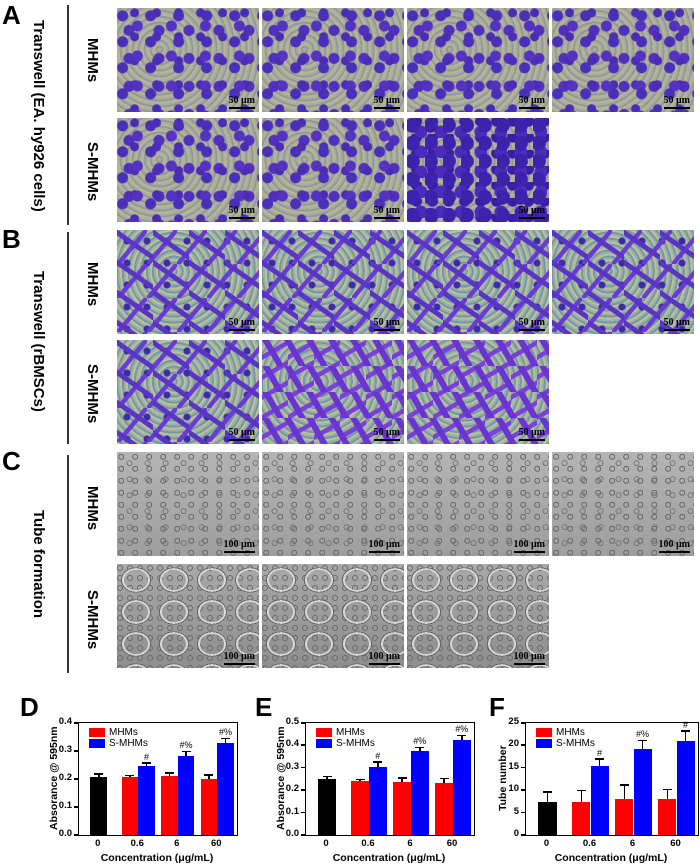  I want to click on micrograph-b-smhms-60: 50 μm, so click(478, 392).